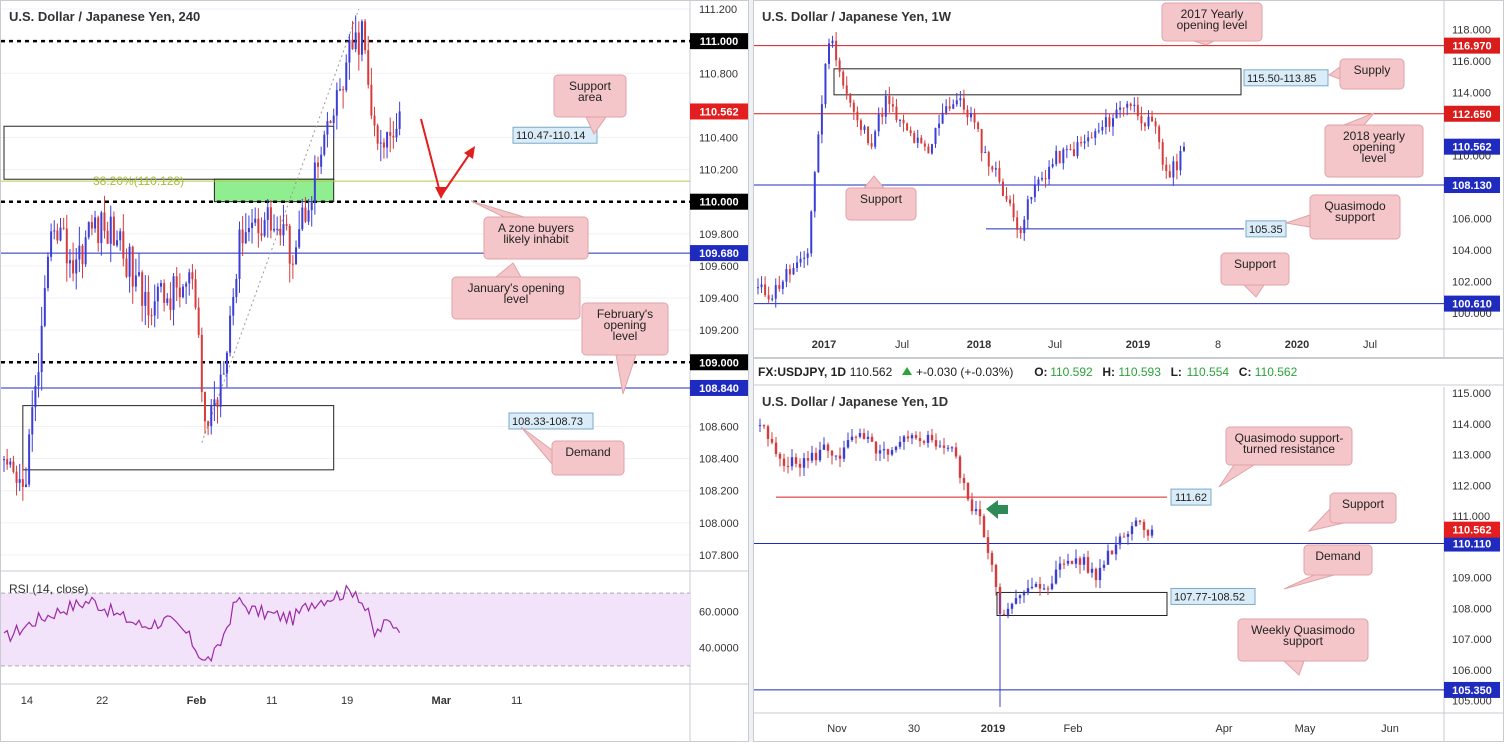 Image resolution: width=1504 pixels, height=746 pixels. Describe the element at coordinates (1073, 729) in the screenshot. I see `d1-x-tick: Feb` at that location.